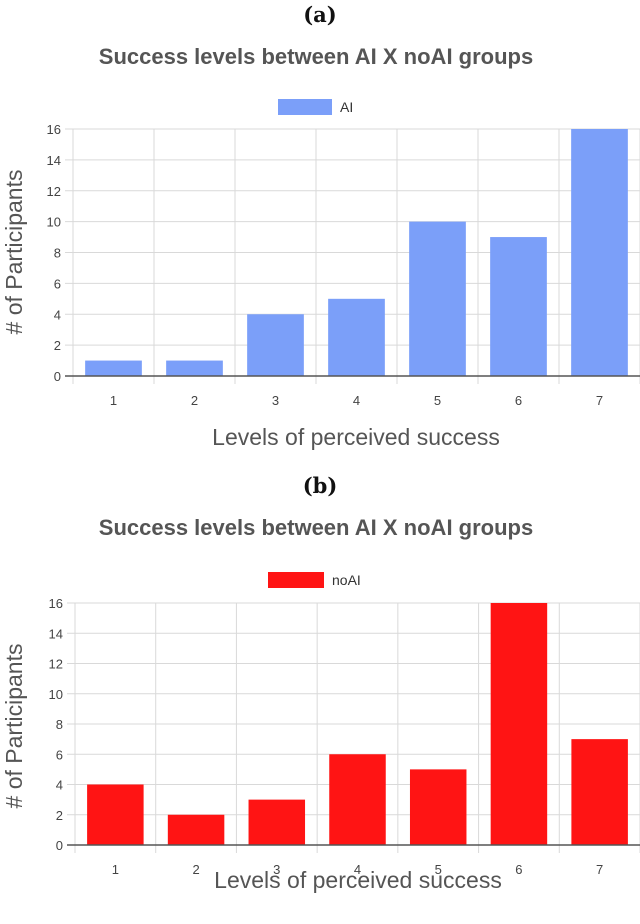 The image size is (640, 924). Describe the element at coordinates (320, 485) in the screenshot. I see `panel-label-b: (b)` at that location.